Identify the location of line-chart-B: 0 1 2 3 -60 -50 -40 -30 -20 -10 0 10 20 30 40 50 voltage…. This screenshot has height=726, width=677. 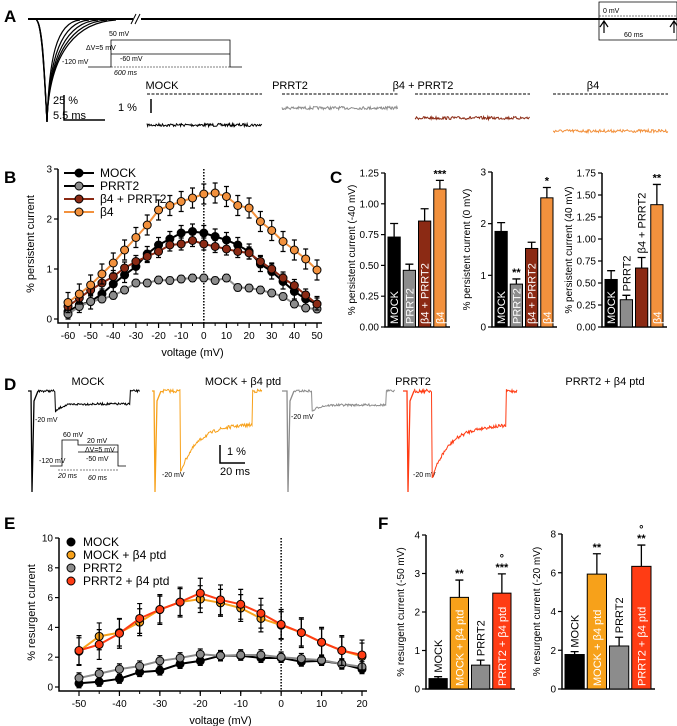
(174, 262).